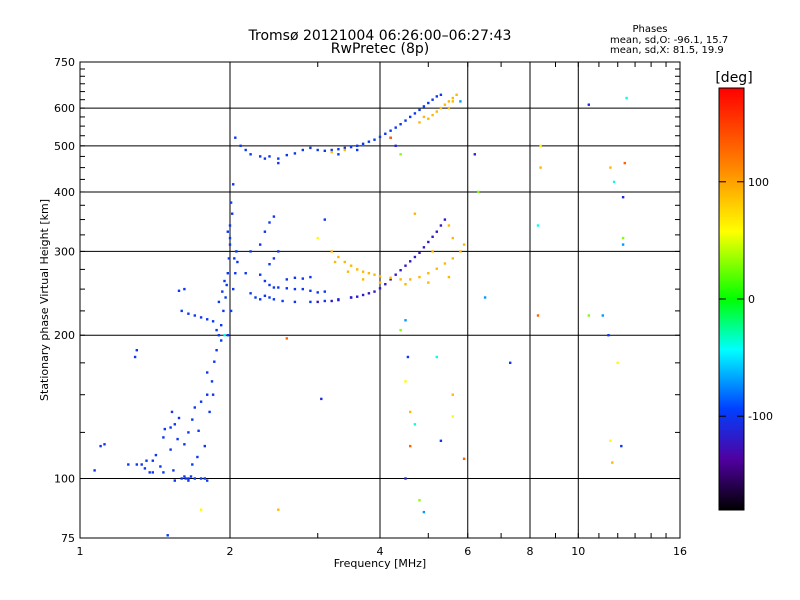 The height and width of the screenshot is (600, 800). Describe the element at coordinates (680, 551) in the screenshot. I see `x-tick-label: 16` at that location.